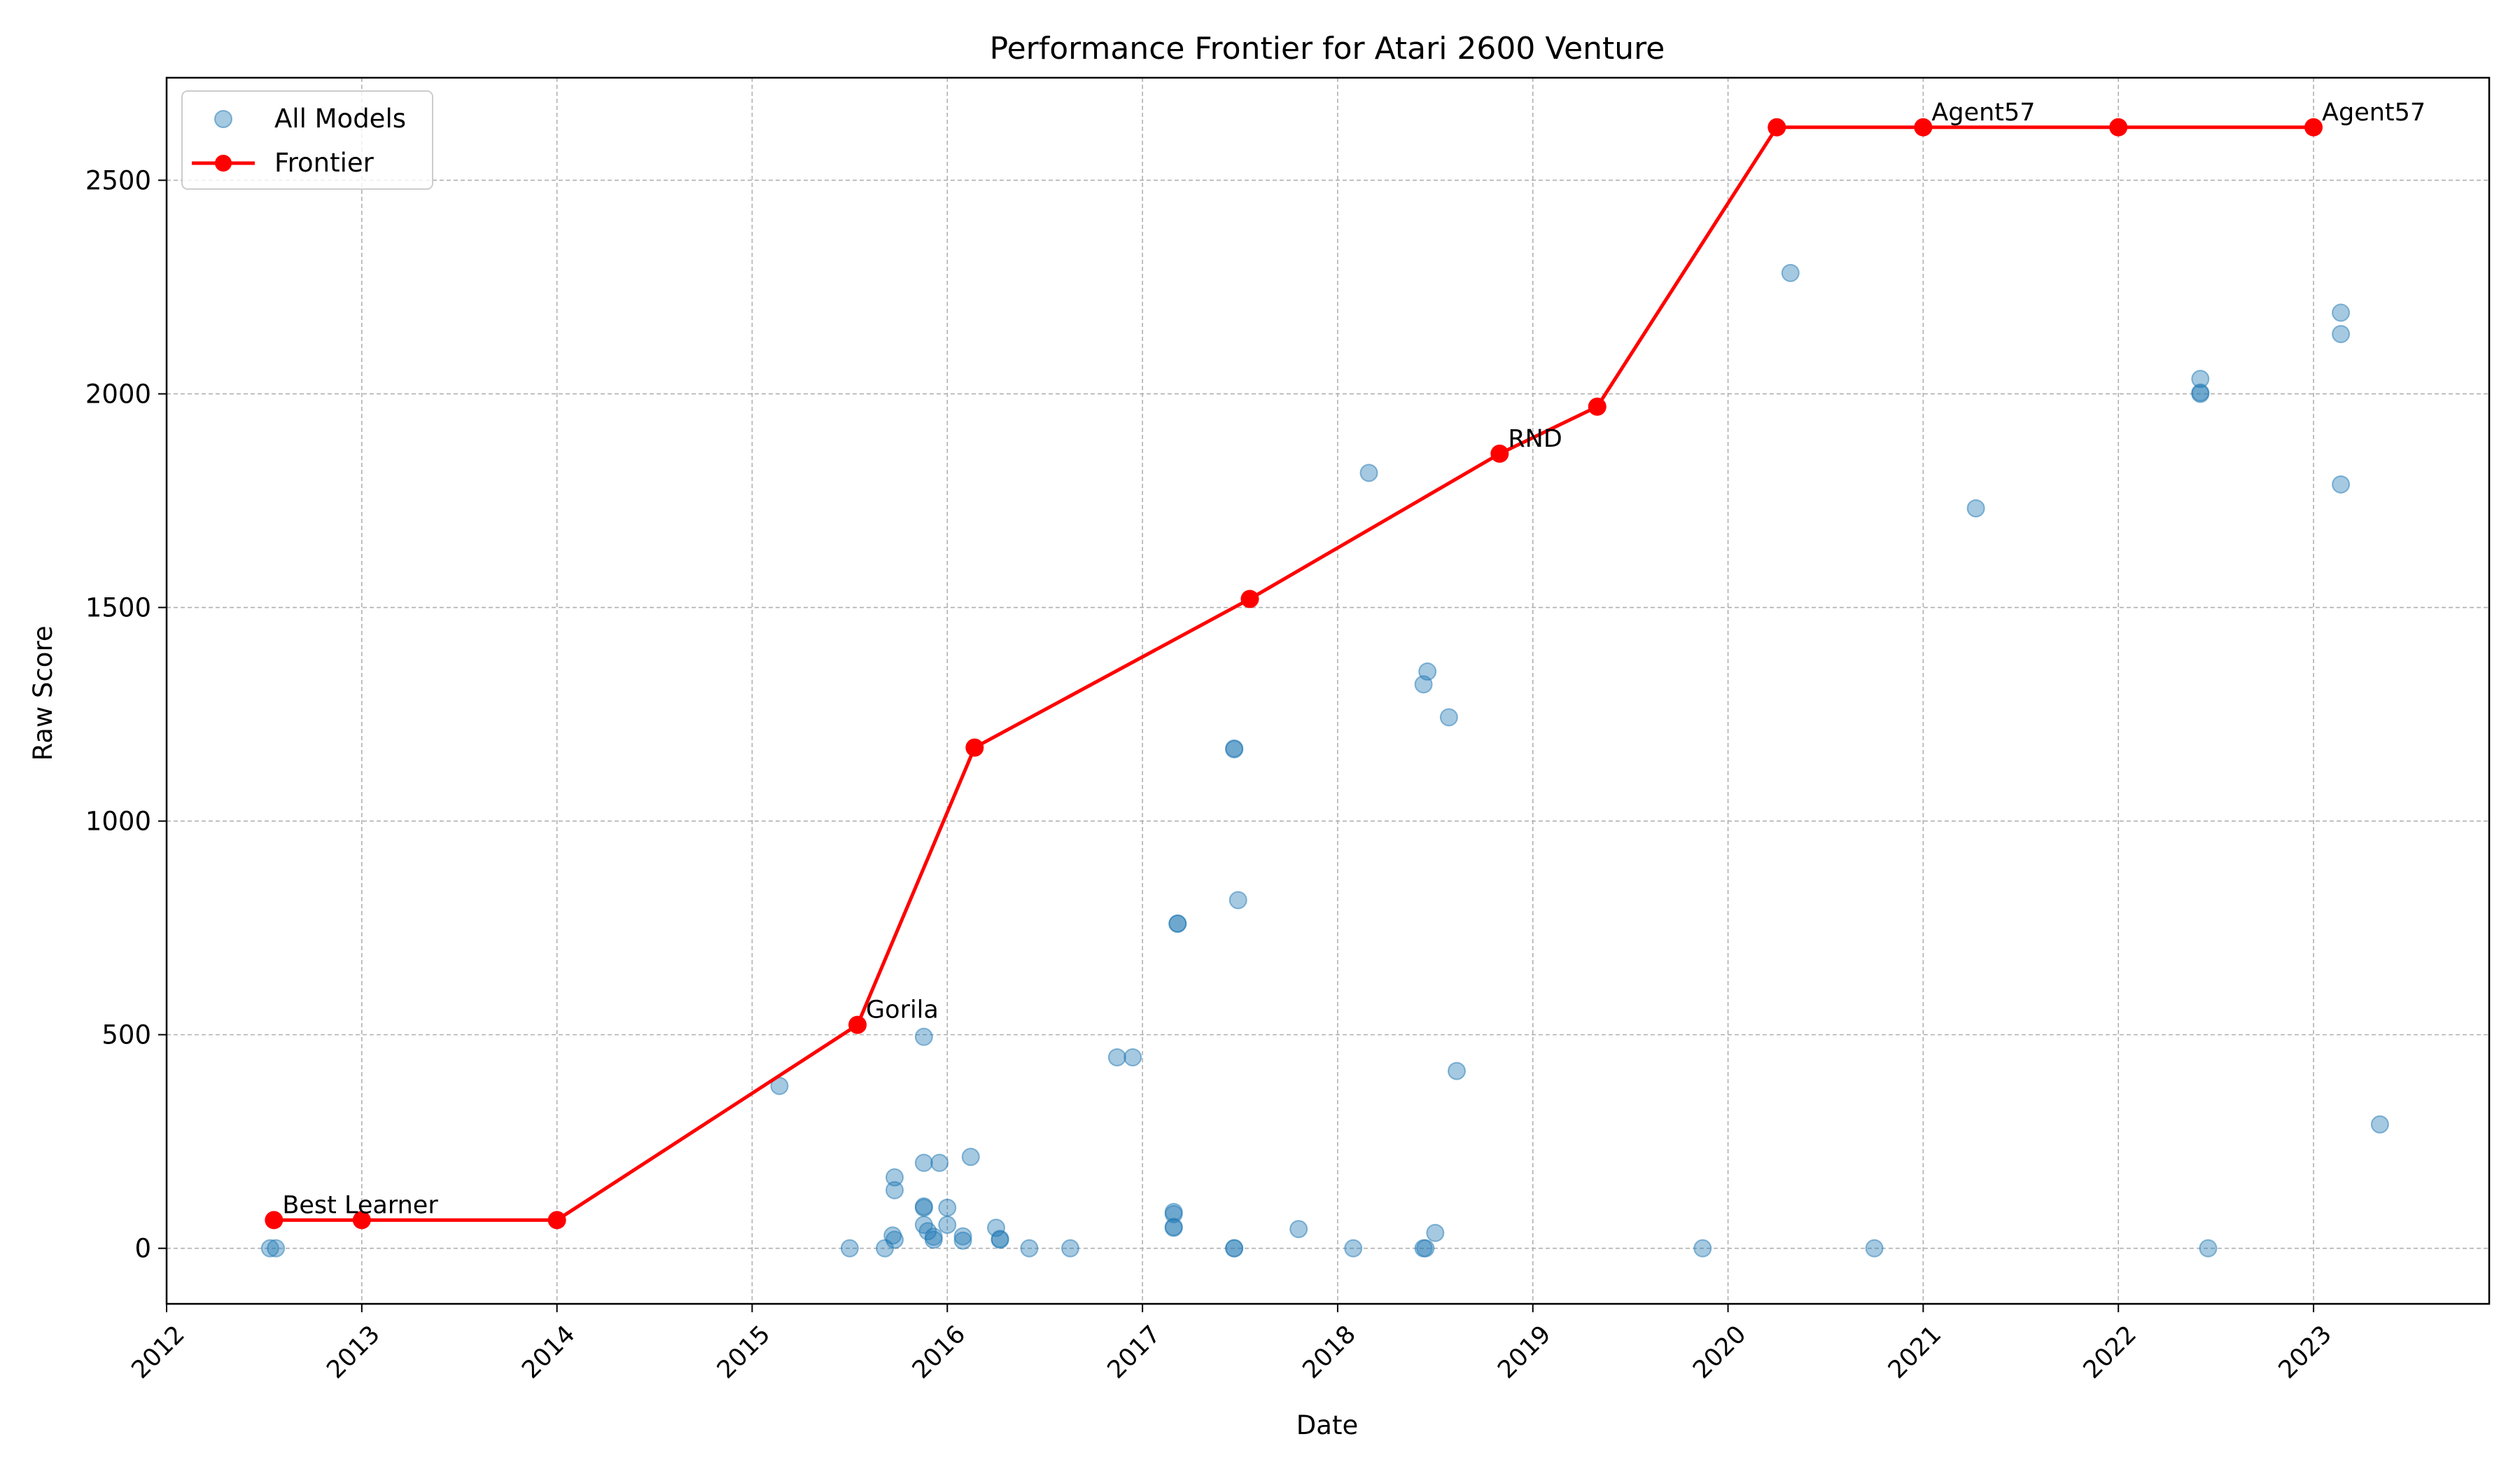 The image size is (2520, 1474). I want to click on y-axis-label: Raw Score, so click(43, 692).